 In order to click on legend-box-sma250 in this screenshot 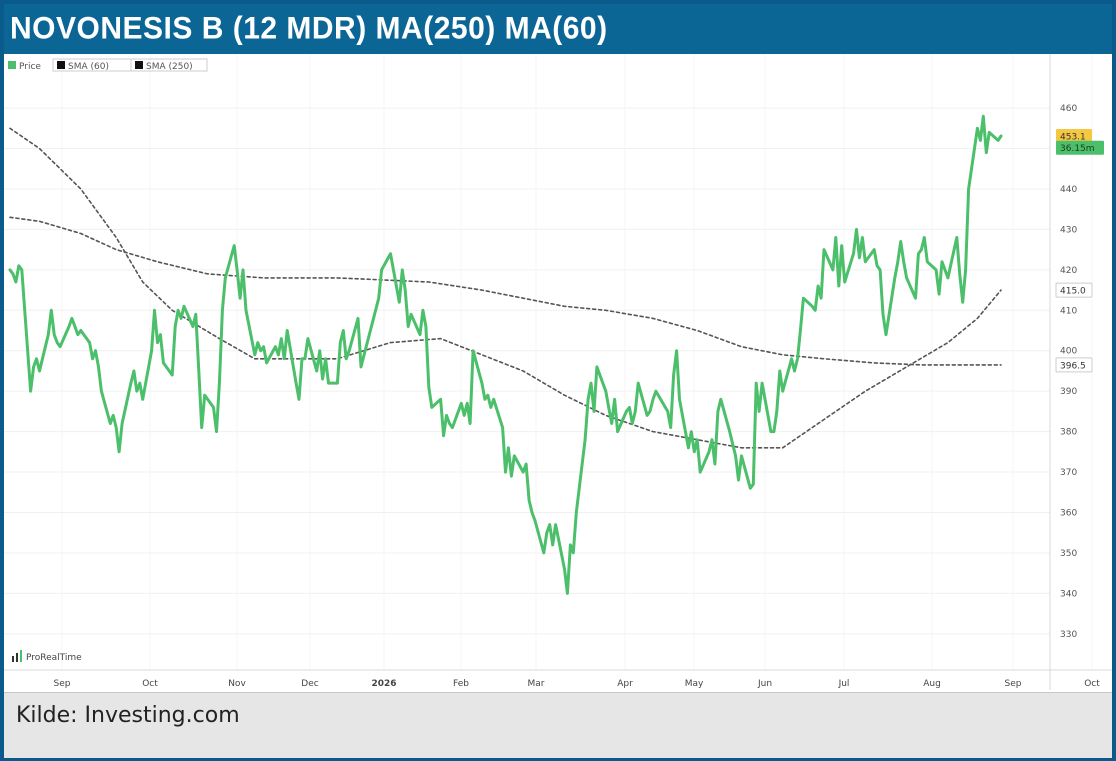, I will do `click(169, 65)`.